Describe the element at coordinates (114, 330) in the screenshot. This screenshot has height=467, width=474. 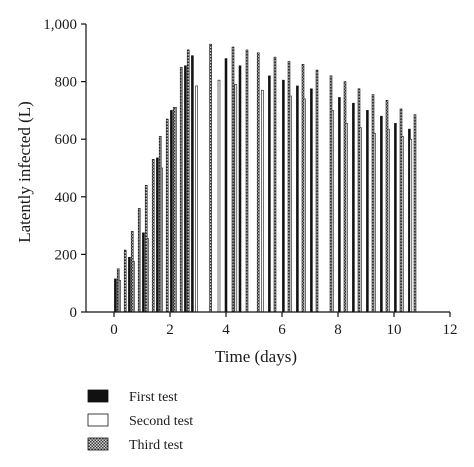
I see `x-tick-label-0: 0` at that location.